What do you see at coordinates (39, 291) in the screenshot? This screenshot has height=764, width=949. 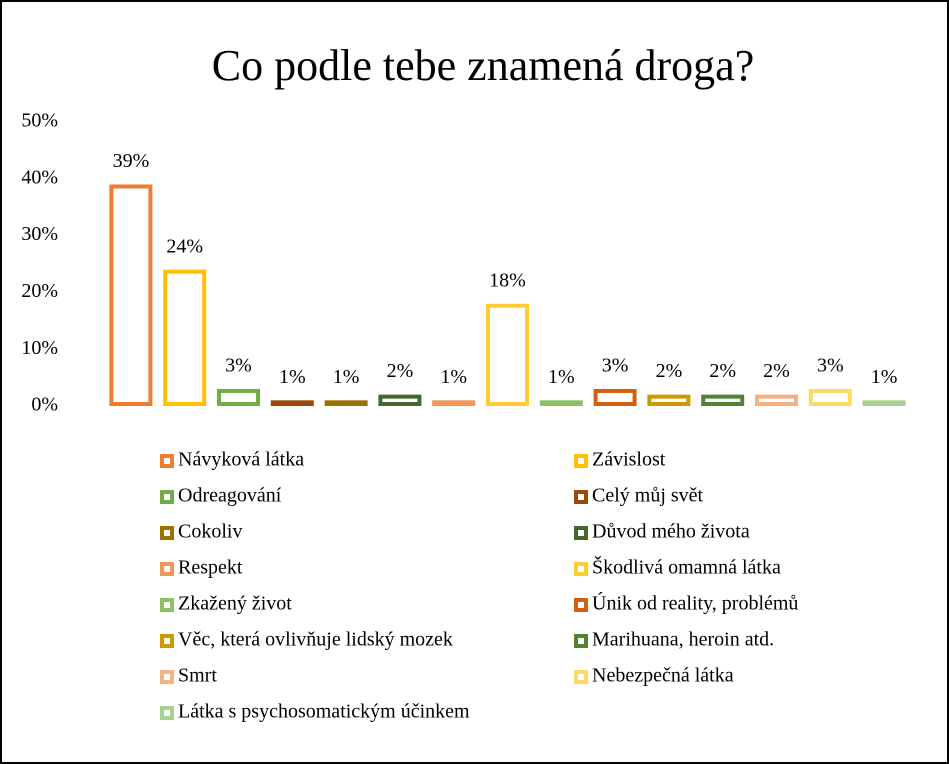 I see `y-tick-label: 20%` at bounding box center [39, 291].